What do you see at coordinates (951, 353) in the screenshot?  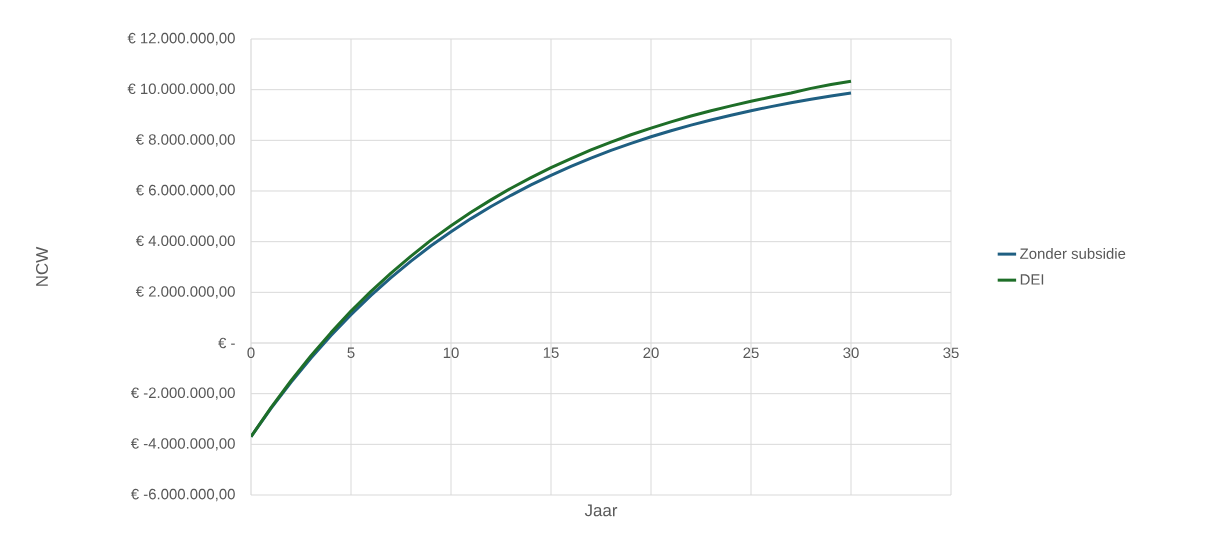 I see `x-tick-label: 35` at bounding box center [951, 353].